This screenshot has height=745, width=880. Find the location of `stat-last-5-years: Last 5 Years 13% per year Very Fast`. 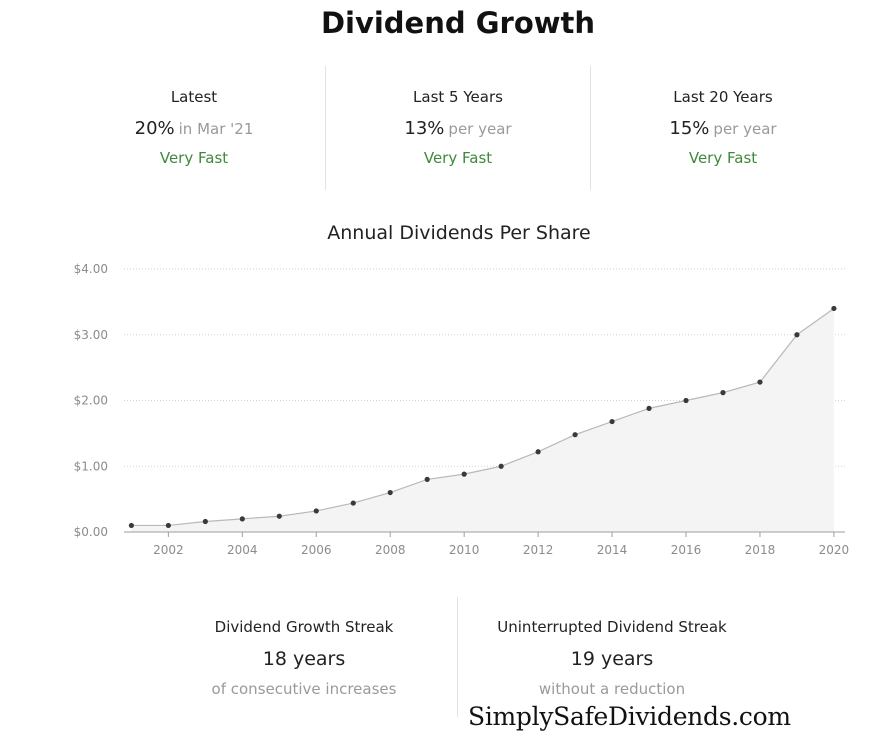

stat-last-5-years: Last 5 Years 13% per year Very Fast is located at coordinates (458, 127).